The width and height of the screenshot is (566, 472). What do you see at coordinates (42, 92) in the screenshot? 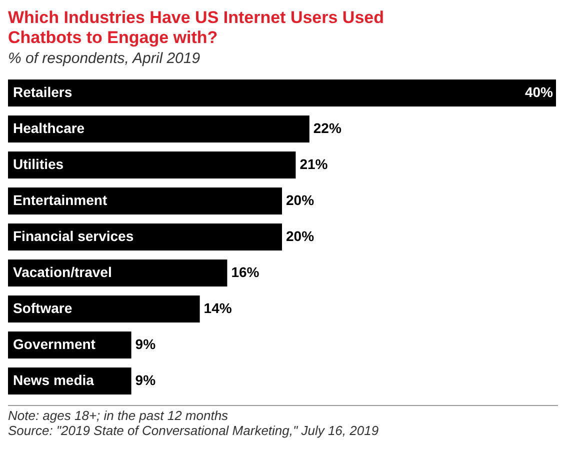
I see `y-tick-label: Retailers` at bounding box center [42, 92].